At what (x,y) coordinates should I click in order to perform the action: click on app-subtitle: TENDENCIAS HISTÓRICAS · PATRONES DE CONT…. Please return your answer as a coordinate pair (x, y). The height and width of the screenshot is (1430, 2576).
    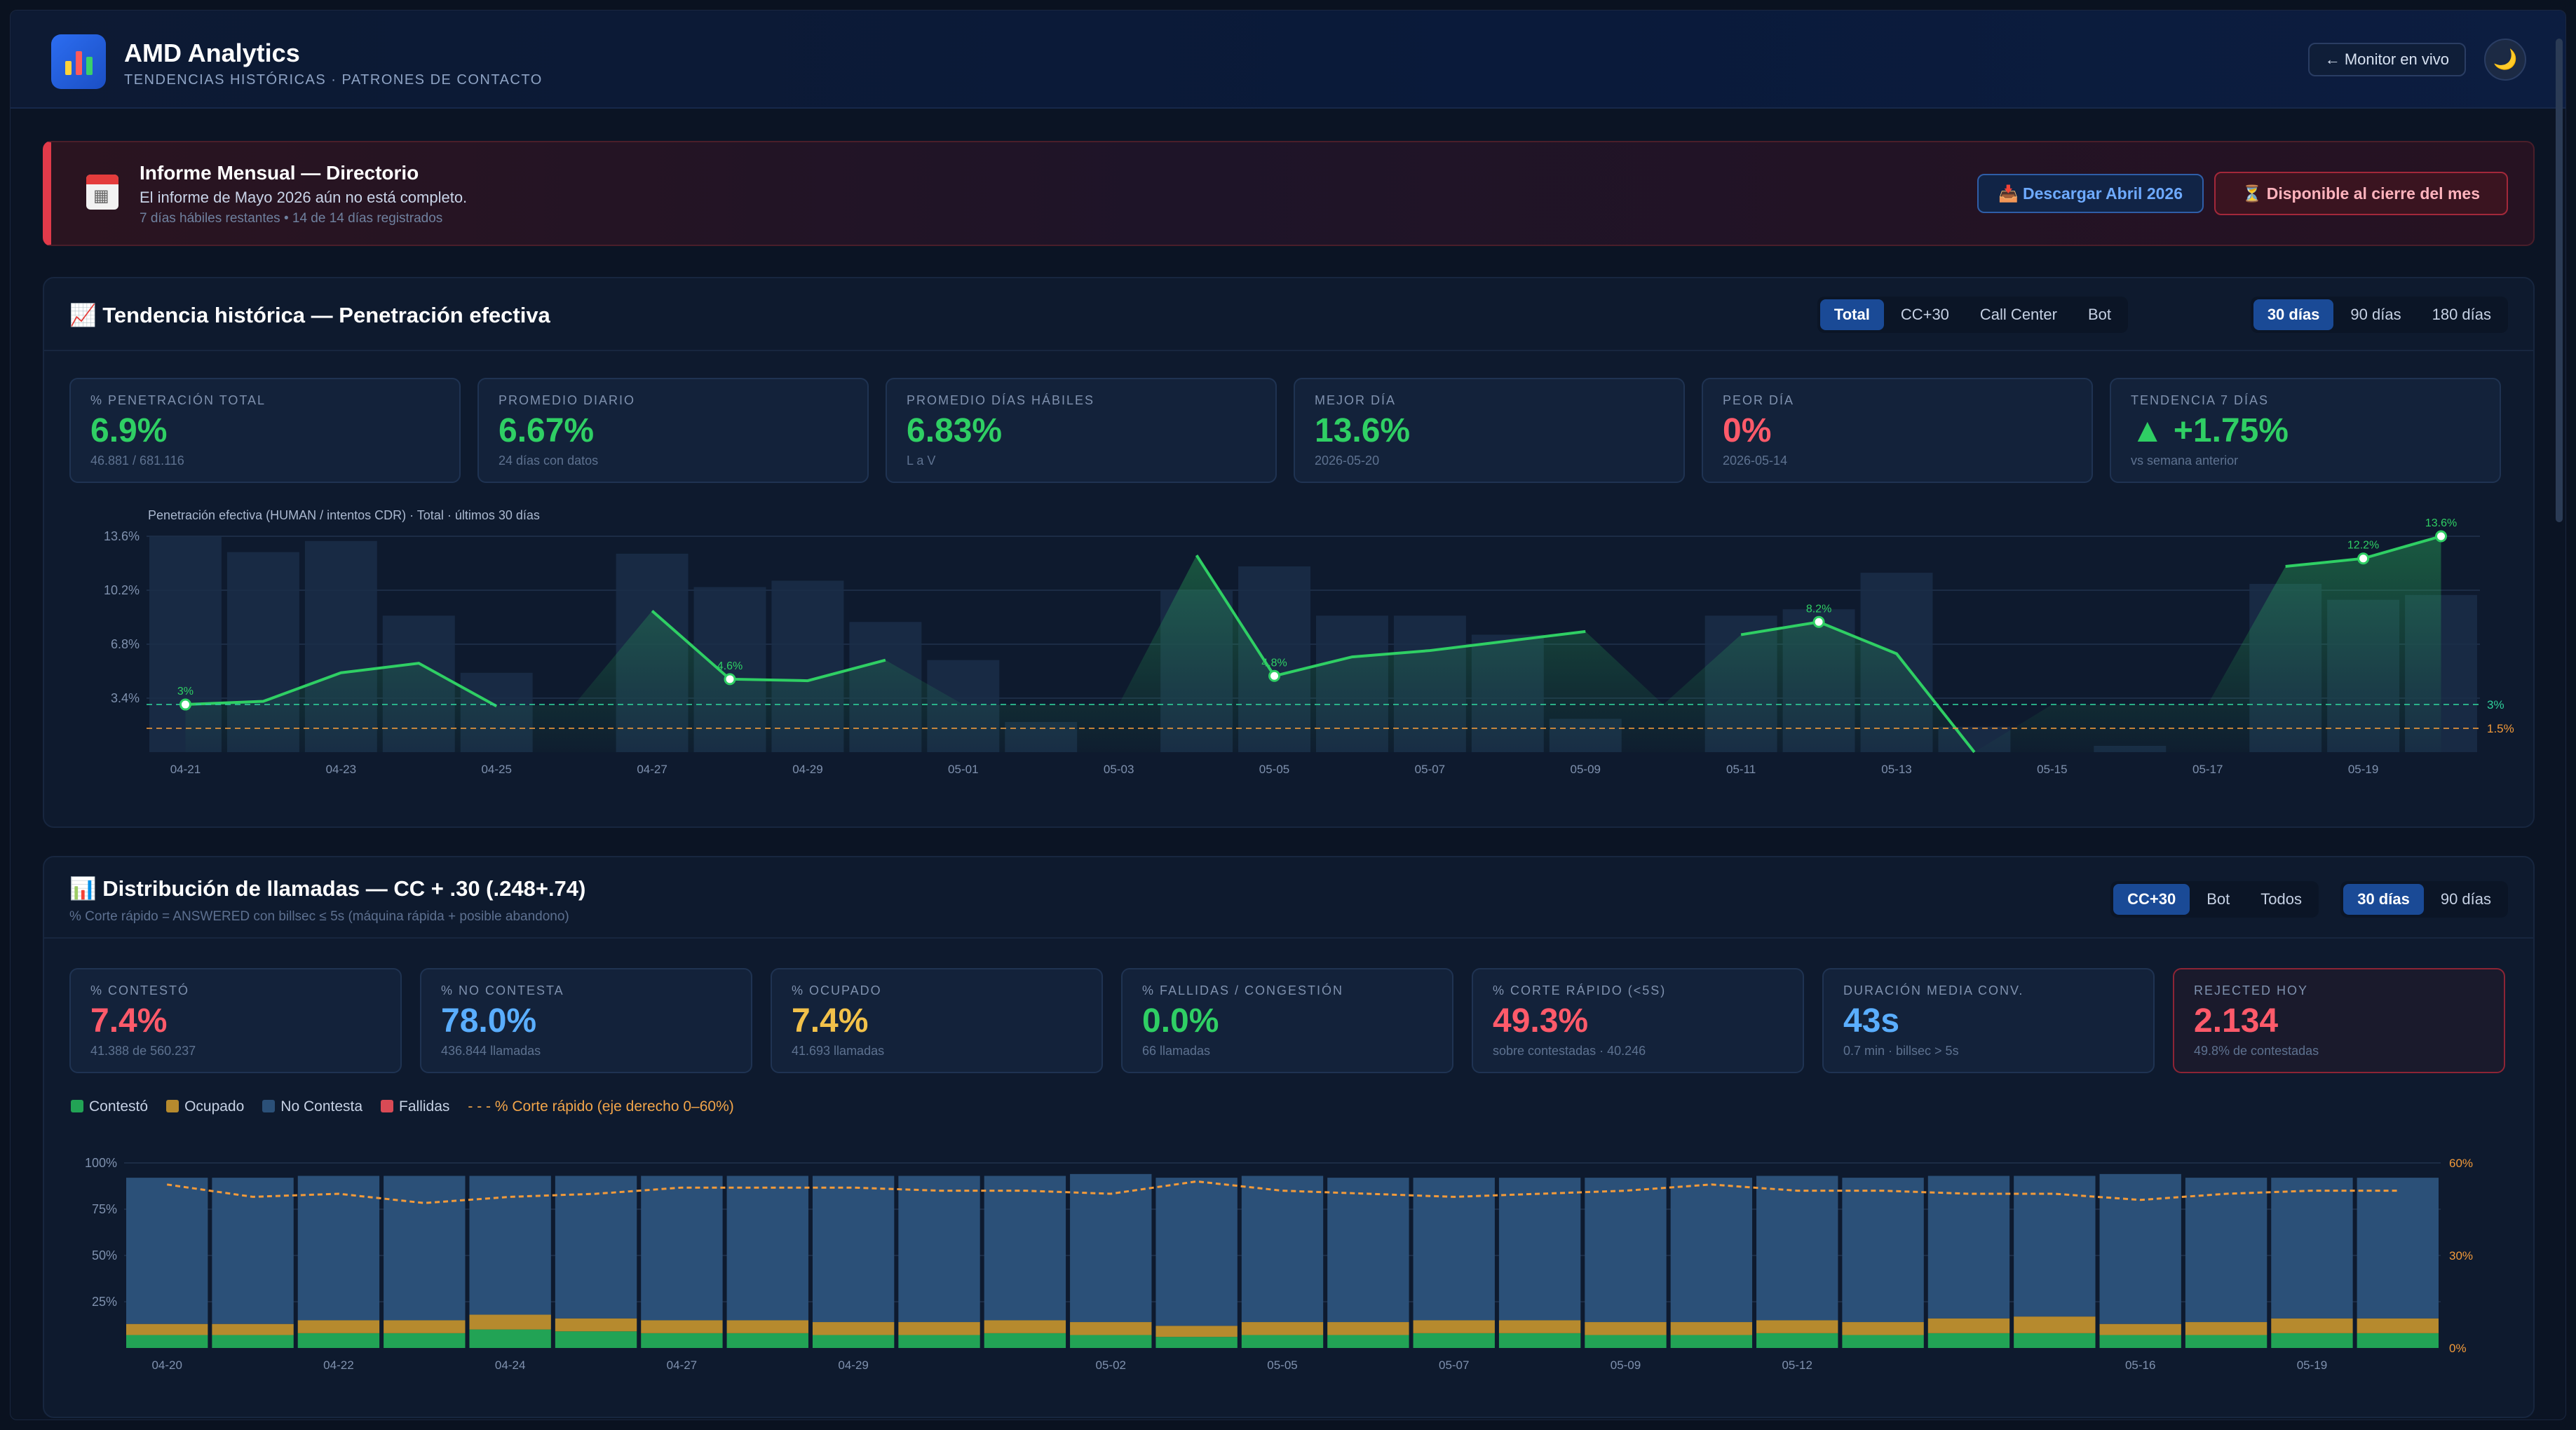
    Looking at the image, I should click on (333, 80).